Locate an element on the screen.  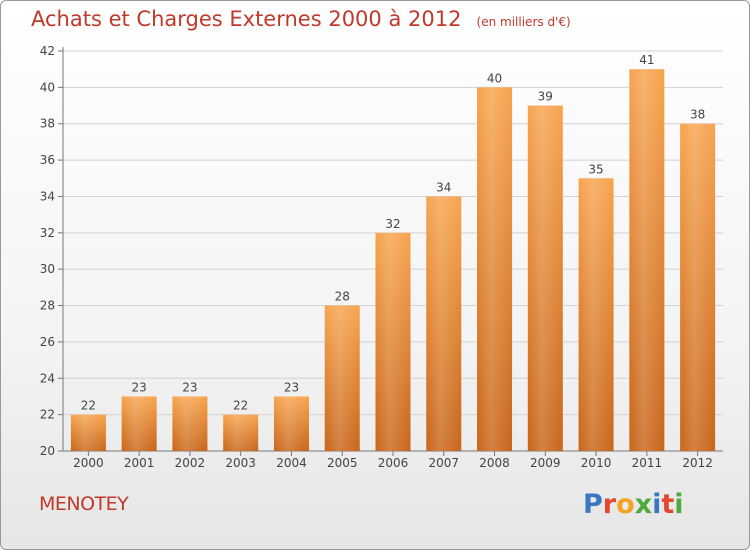
x-tick-label: 2008 is located at coordinates (494, 463).